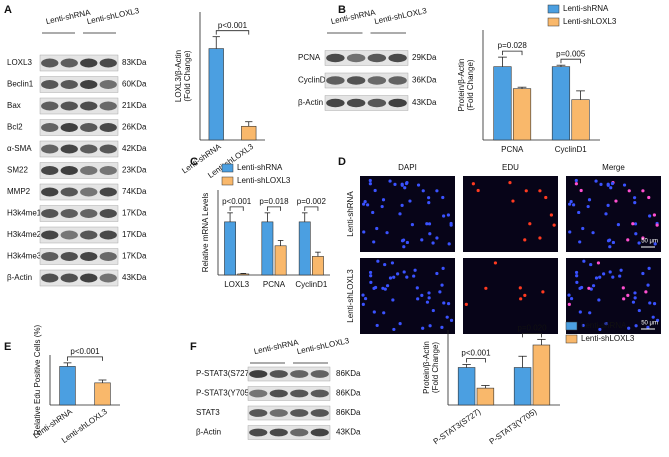  I want to click on blot-size: 43KDa, so click(134, 277).